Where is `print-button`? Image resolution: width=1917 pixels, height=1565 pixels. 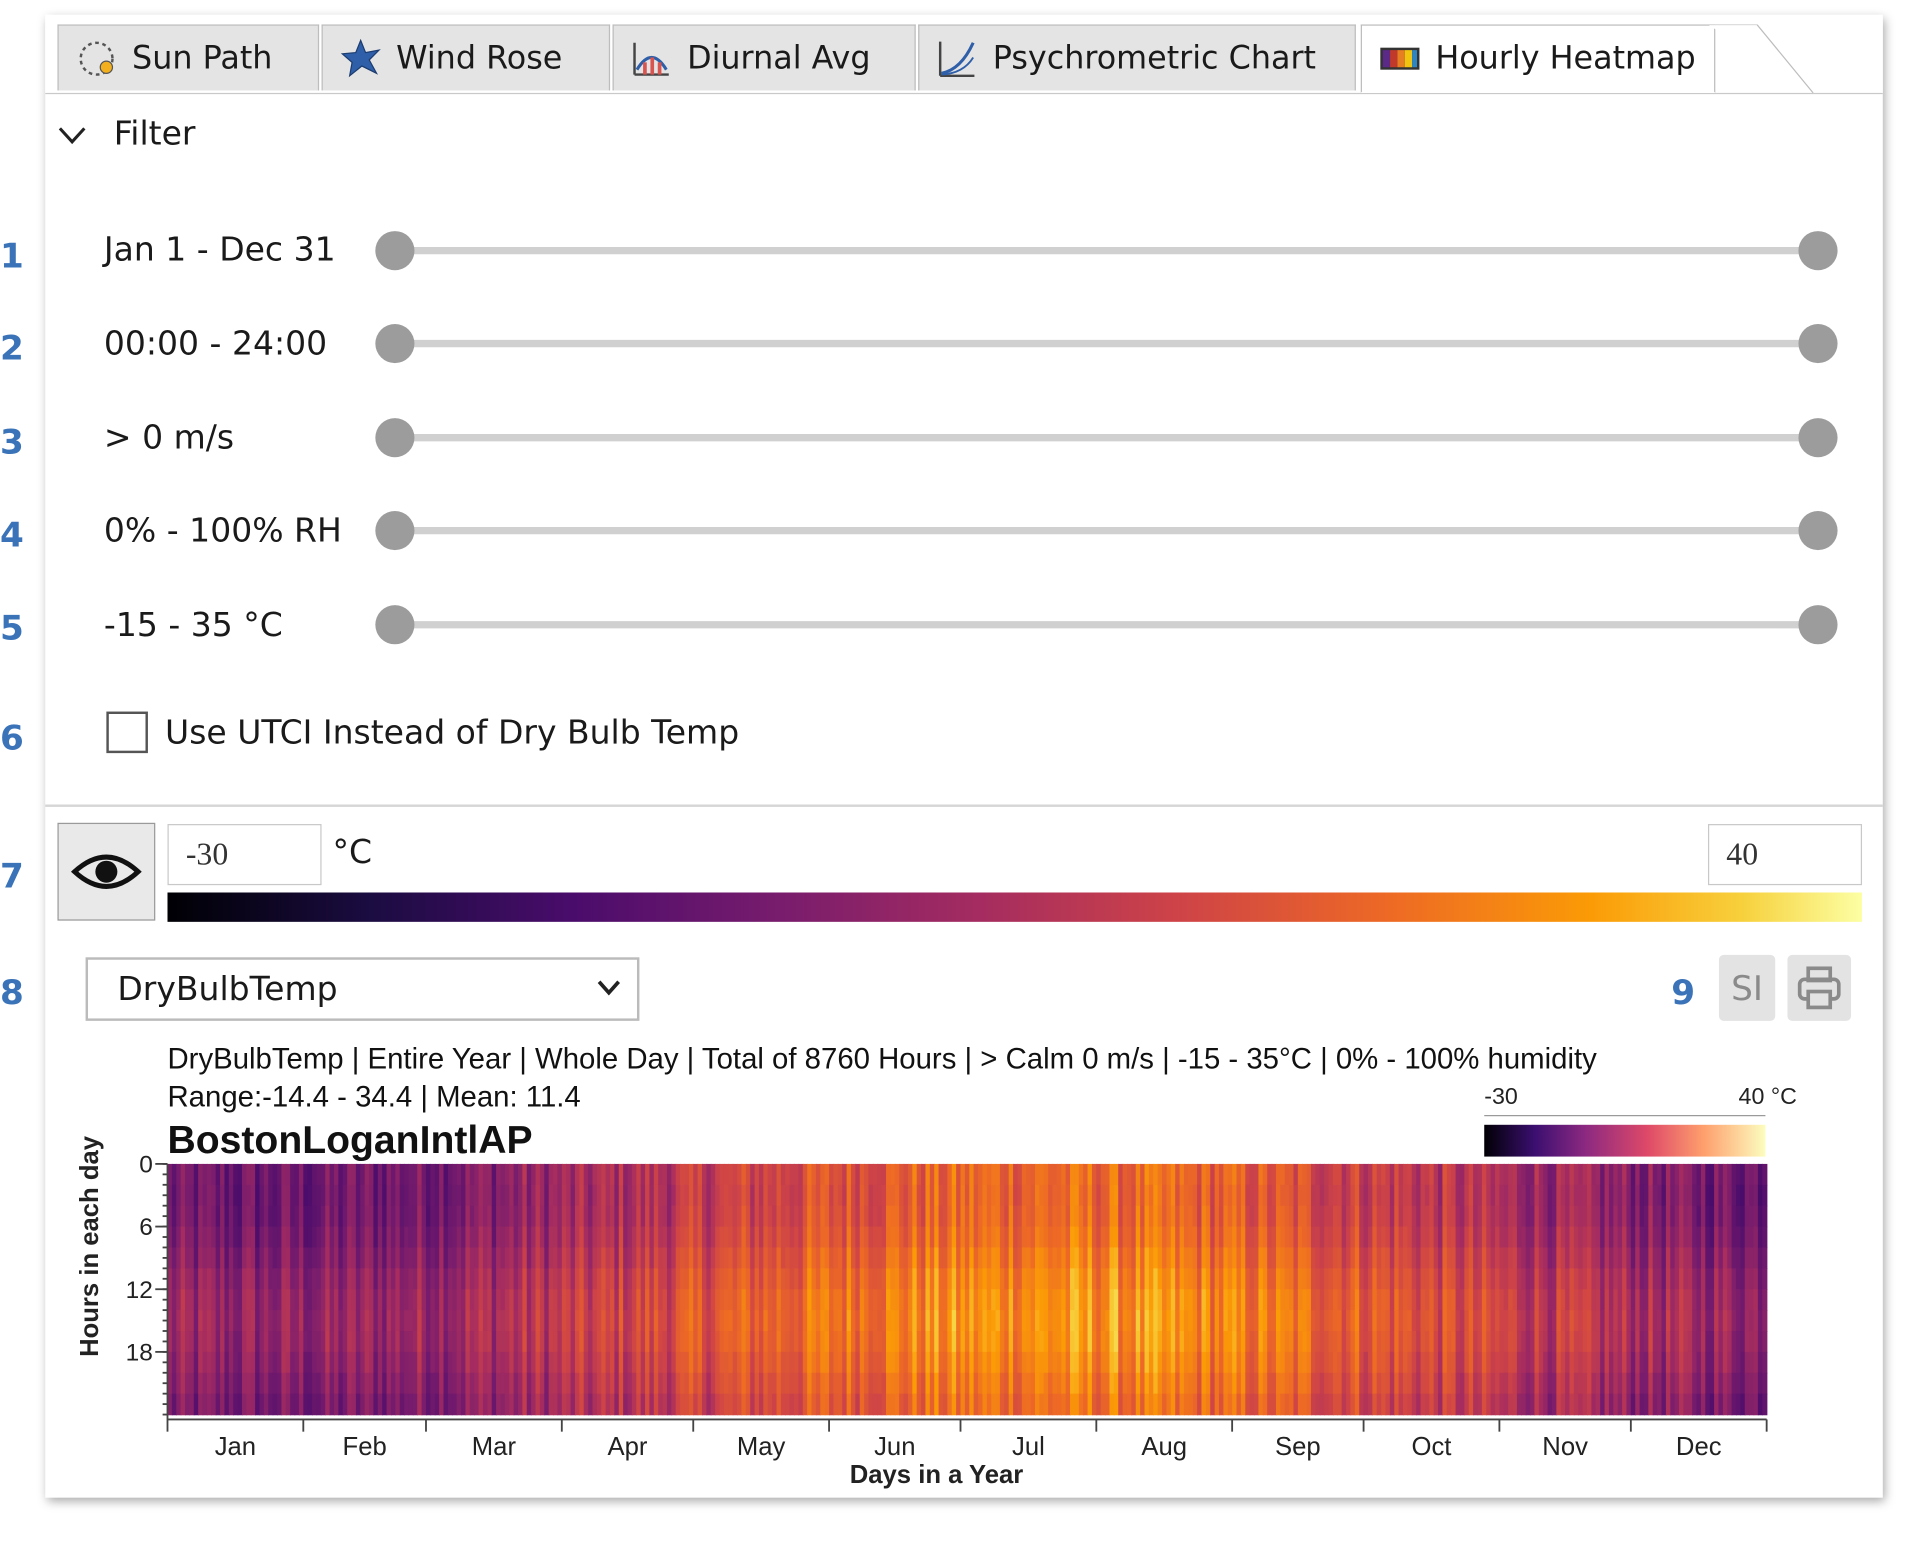 print-button is located at coordinates (1819, 987).